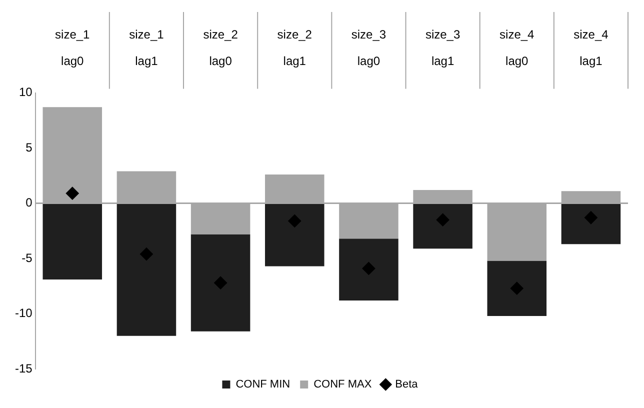 This screenshot has width=644, height=408. What do you see at coordinates (24, 368) in the screenshot?
I see `y-tick-label: -15` at bounding box center [24, 368].